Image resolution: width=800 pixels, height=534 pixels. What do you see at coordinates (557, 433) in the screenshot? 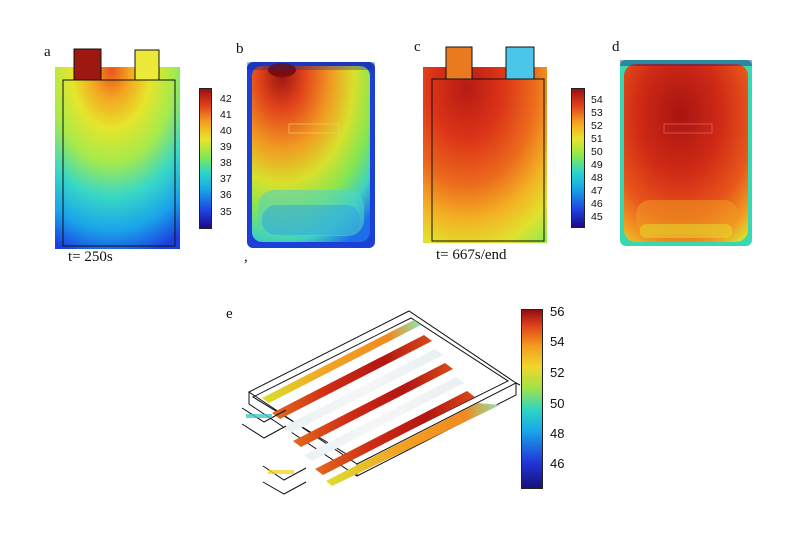
I see `colorbar-third-tick: 48` at bounding box center [557, 433].